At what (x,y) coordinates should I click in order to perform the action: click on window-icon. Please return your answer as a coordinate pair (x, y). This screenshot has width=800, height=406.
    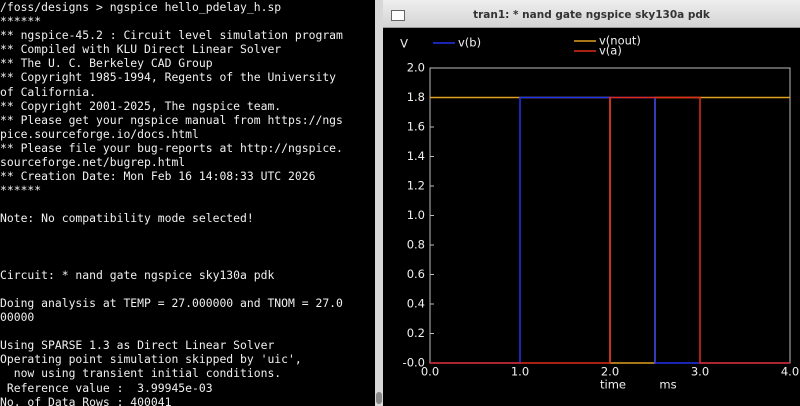
    Looking at the image, I should click on (398, 15).